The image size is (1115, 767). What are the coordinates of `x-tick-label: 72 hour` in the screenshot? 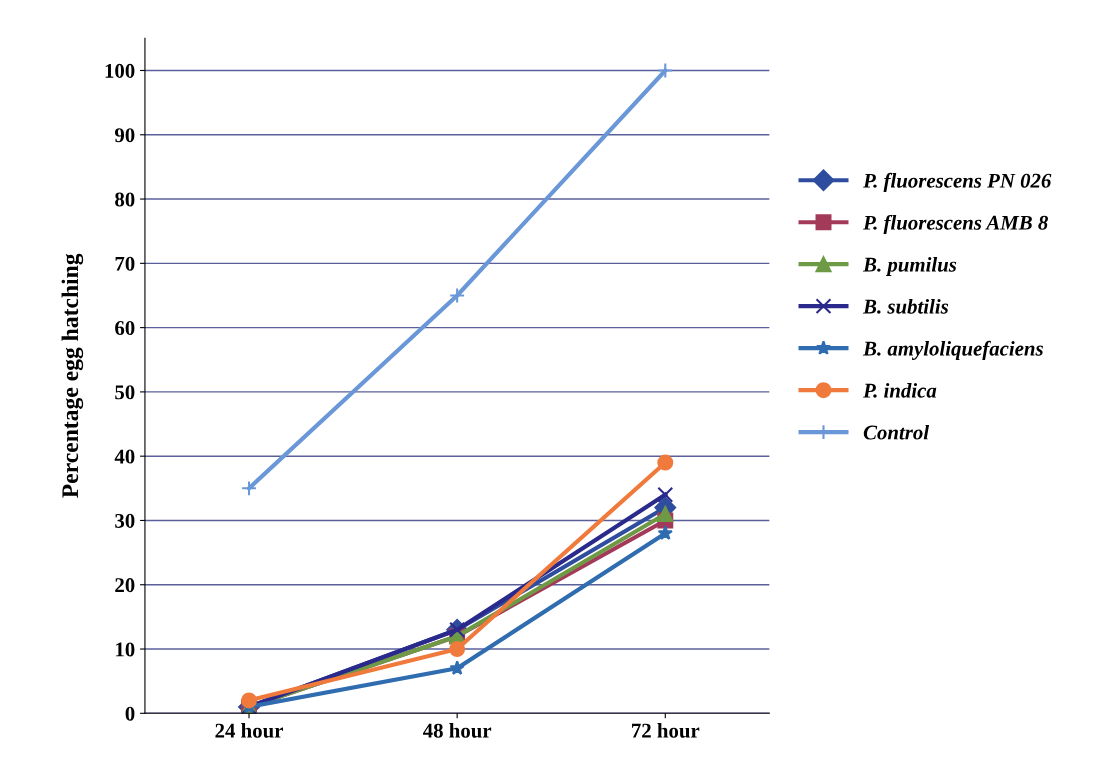 It's located at (666, 730).